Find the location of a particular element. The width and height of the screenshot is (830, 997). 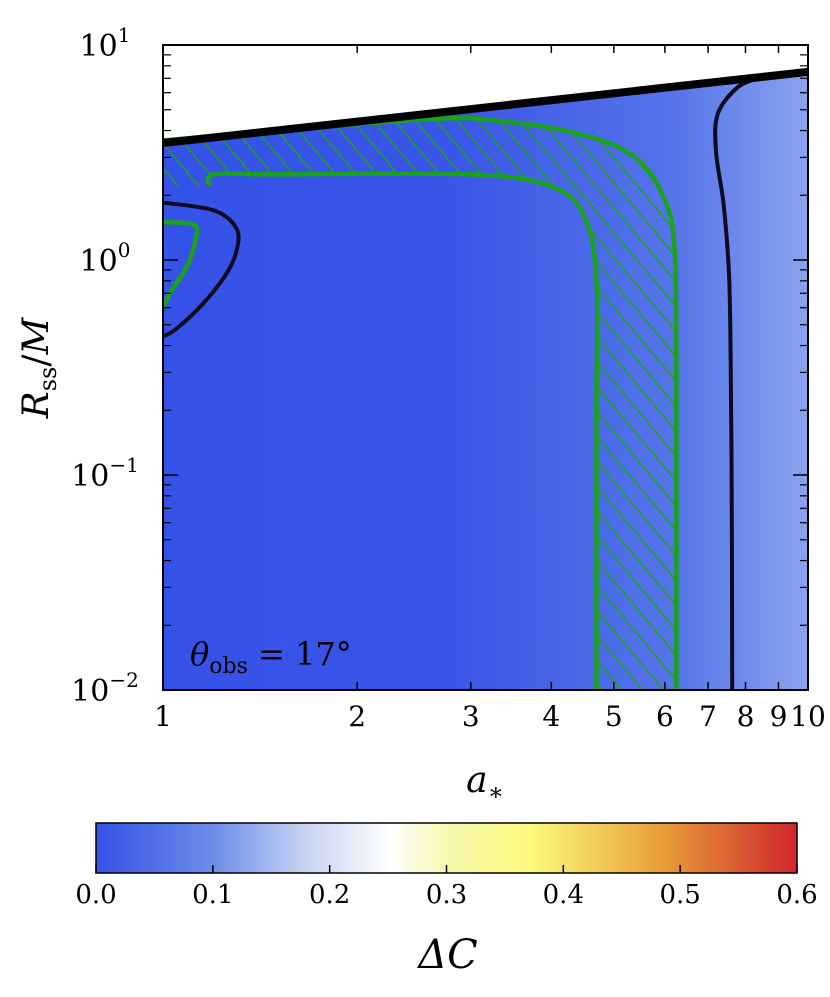

colorbar-tick-label: 0.2 is located at coordinates (329, 895).